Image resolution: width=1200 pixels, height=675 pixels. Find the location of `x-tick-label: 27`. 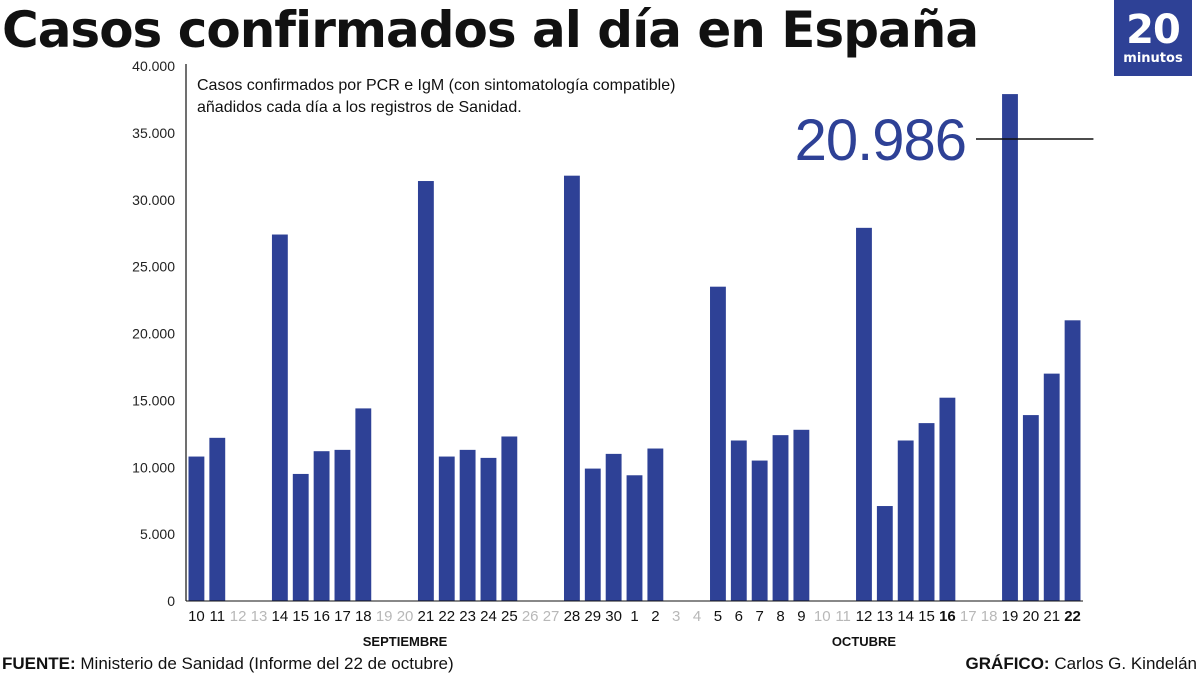

x-tick-label: 27 is located at coordinates (551, 616).